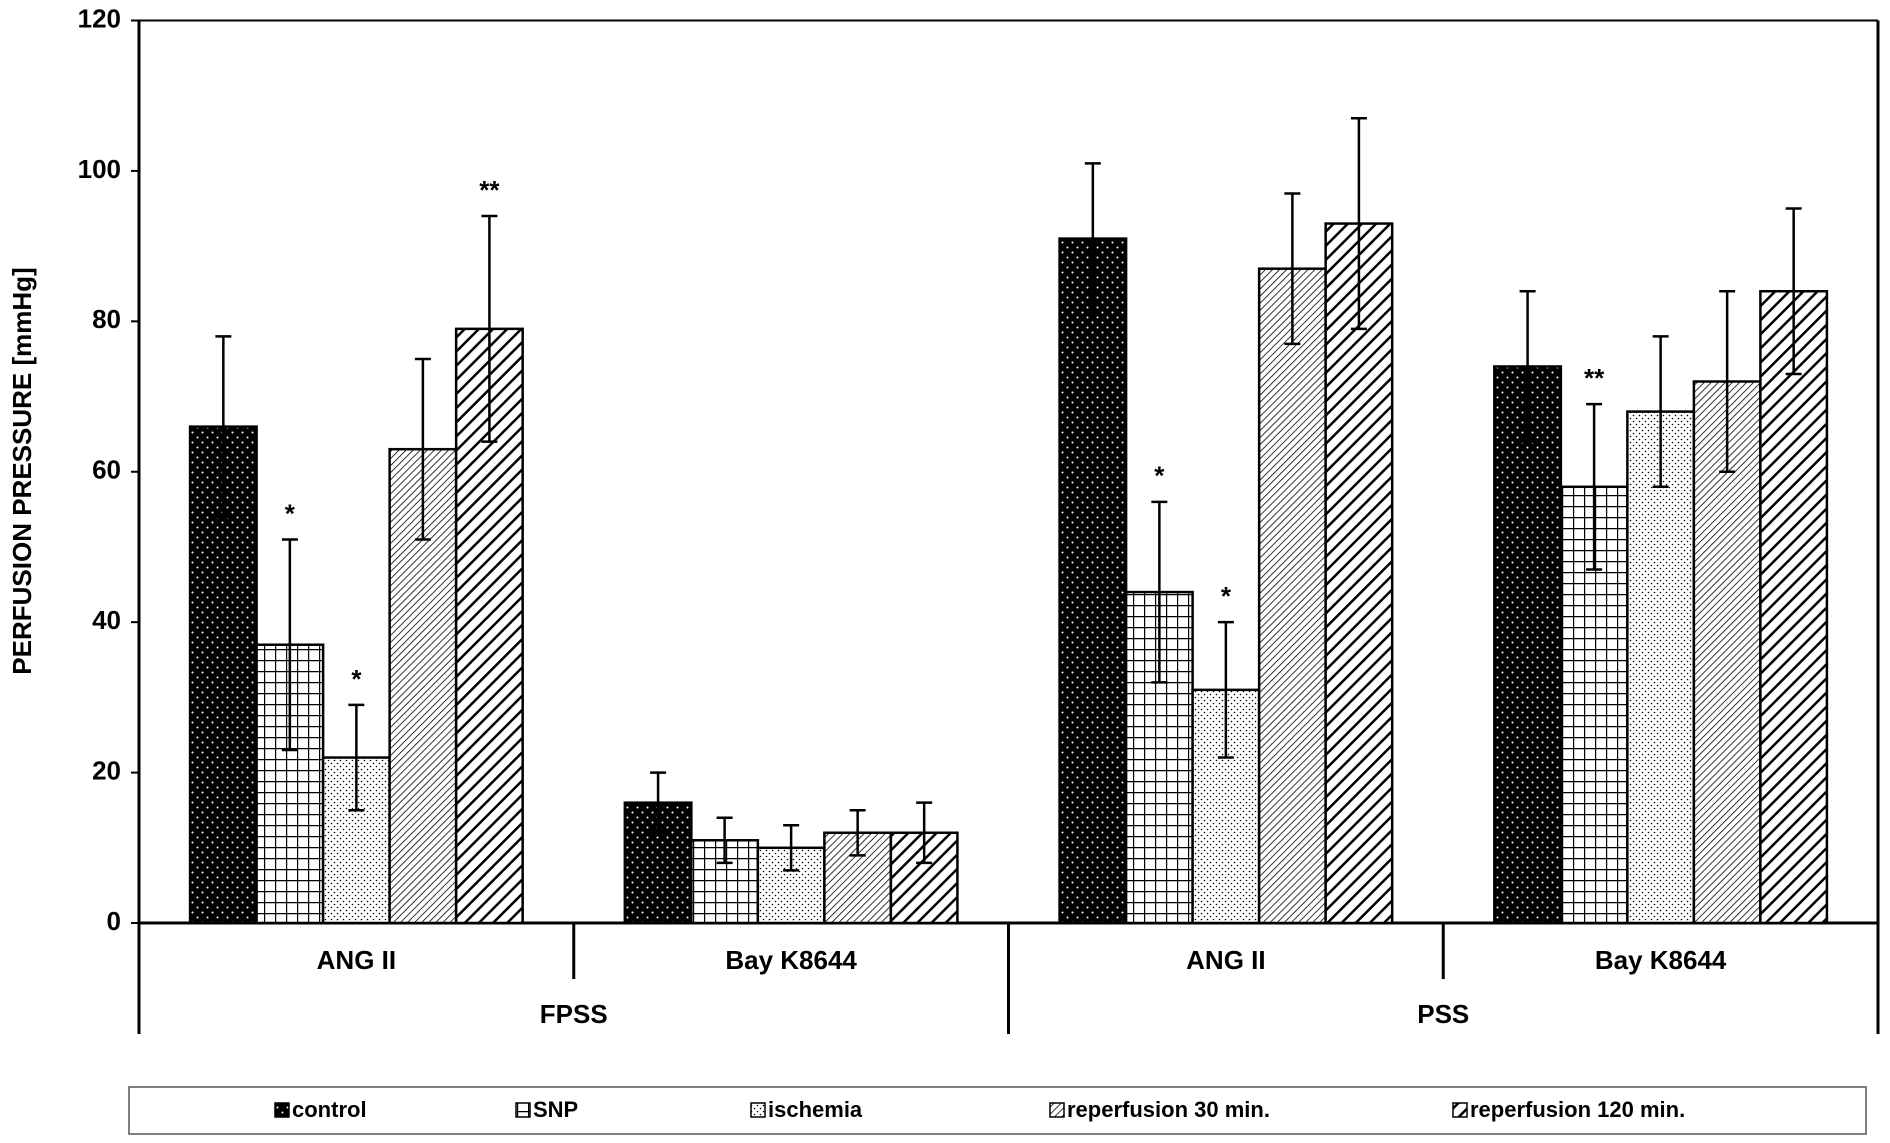 The width and height of the screenshot is (1890, 1143). I want to click on group-label: PSS, so click(1443, 1014).